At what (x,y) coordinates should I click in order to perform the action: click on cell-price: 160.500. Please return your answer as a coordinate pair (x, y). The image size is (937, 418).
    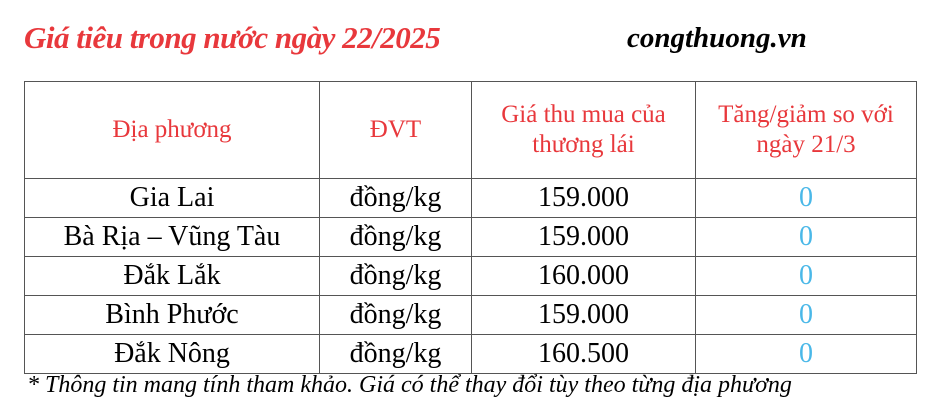
    Looking at the image, I should click on (583, 354).